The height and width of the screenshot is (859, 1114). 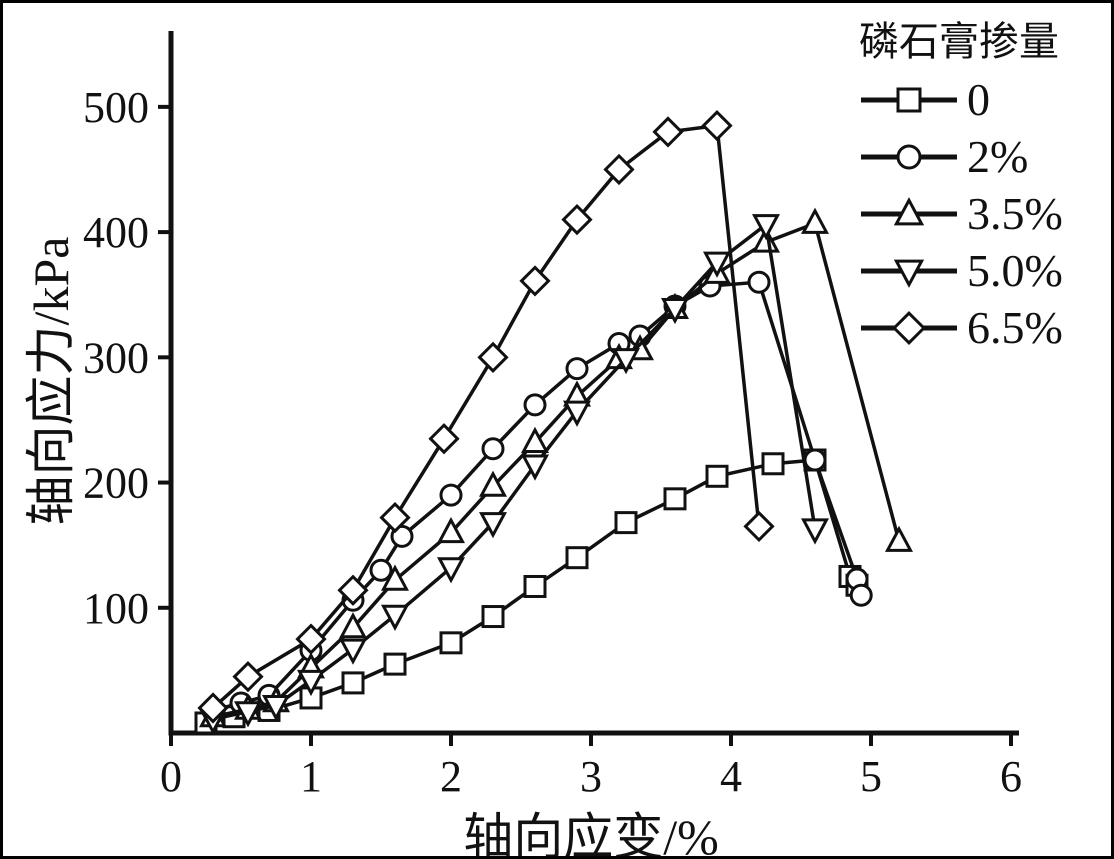 I want to click on legend-item-6.5%: 6.5%, so click(x=961, y=327).